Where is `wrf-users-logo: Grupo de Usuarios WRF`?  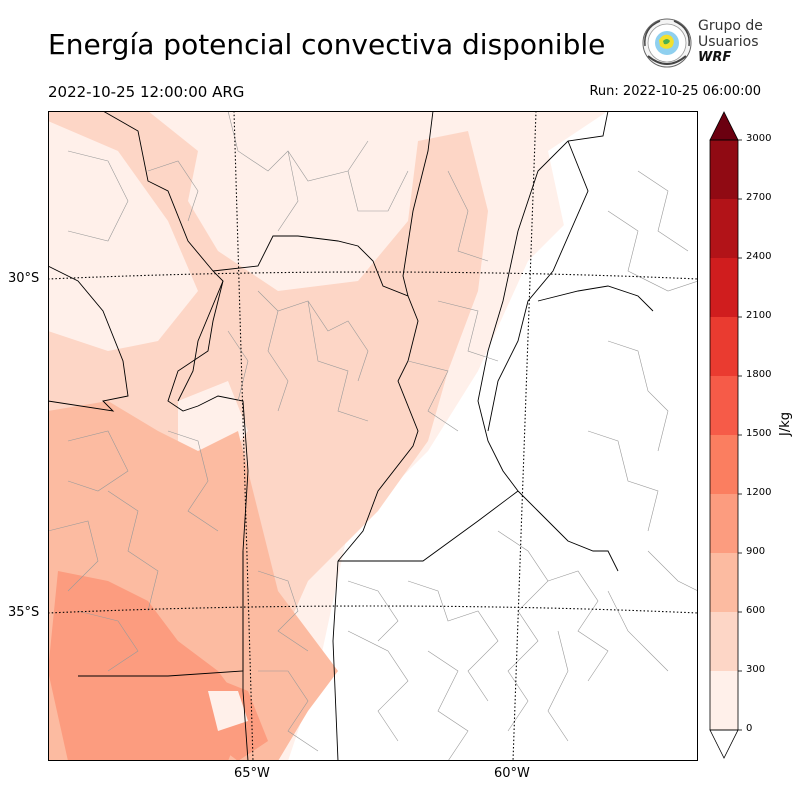 wrf-users-logo: Grupo de Usuarios WRF is located at coordinates (703, 44).